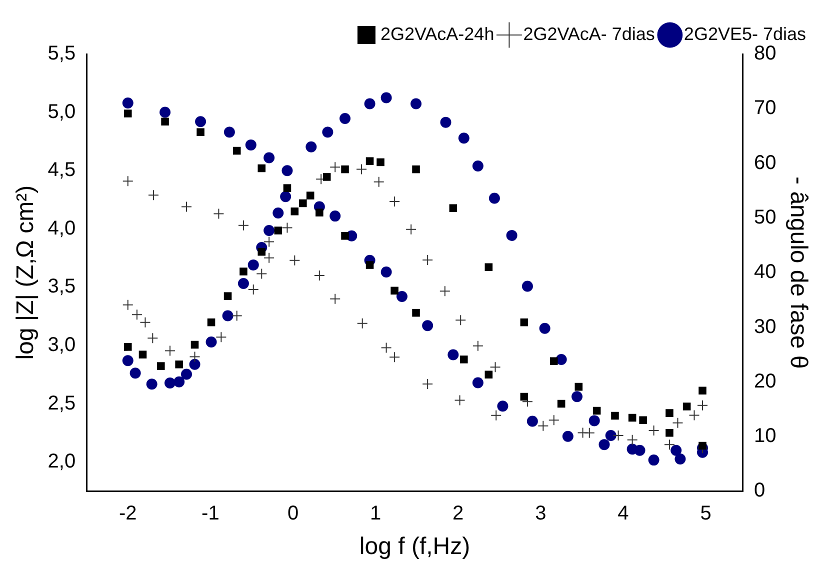  Describe the element at coordinates (62, 345) in the screenshot. I see `y-tick-label: 3,0` at that location.